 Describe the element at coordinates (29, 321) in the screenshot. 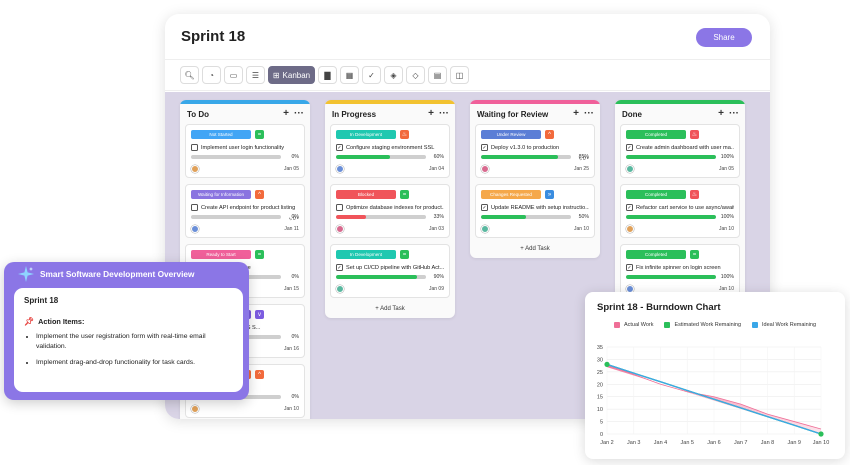

I see `pin-icon: 📌︎` at that location.